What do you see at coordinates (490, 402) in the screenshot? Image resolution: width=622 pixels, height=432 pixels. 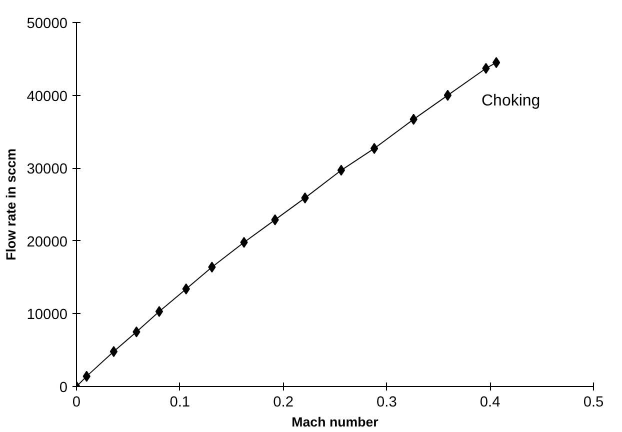 I see `x-tick-label: 0.4` at bounding box center [490, 402].